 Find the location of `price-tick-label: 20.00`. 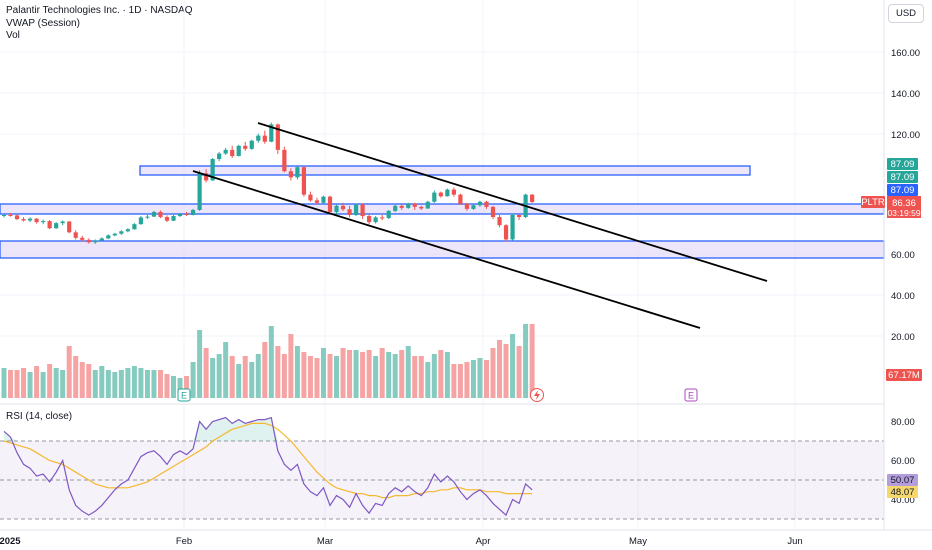

price-tick-label: 20.00 is located at coordinates (903, 337).